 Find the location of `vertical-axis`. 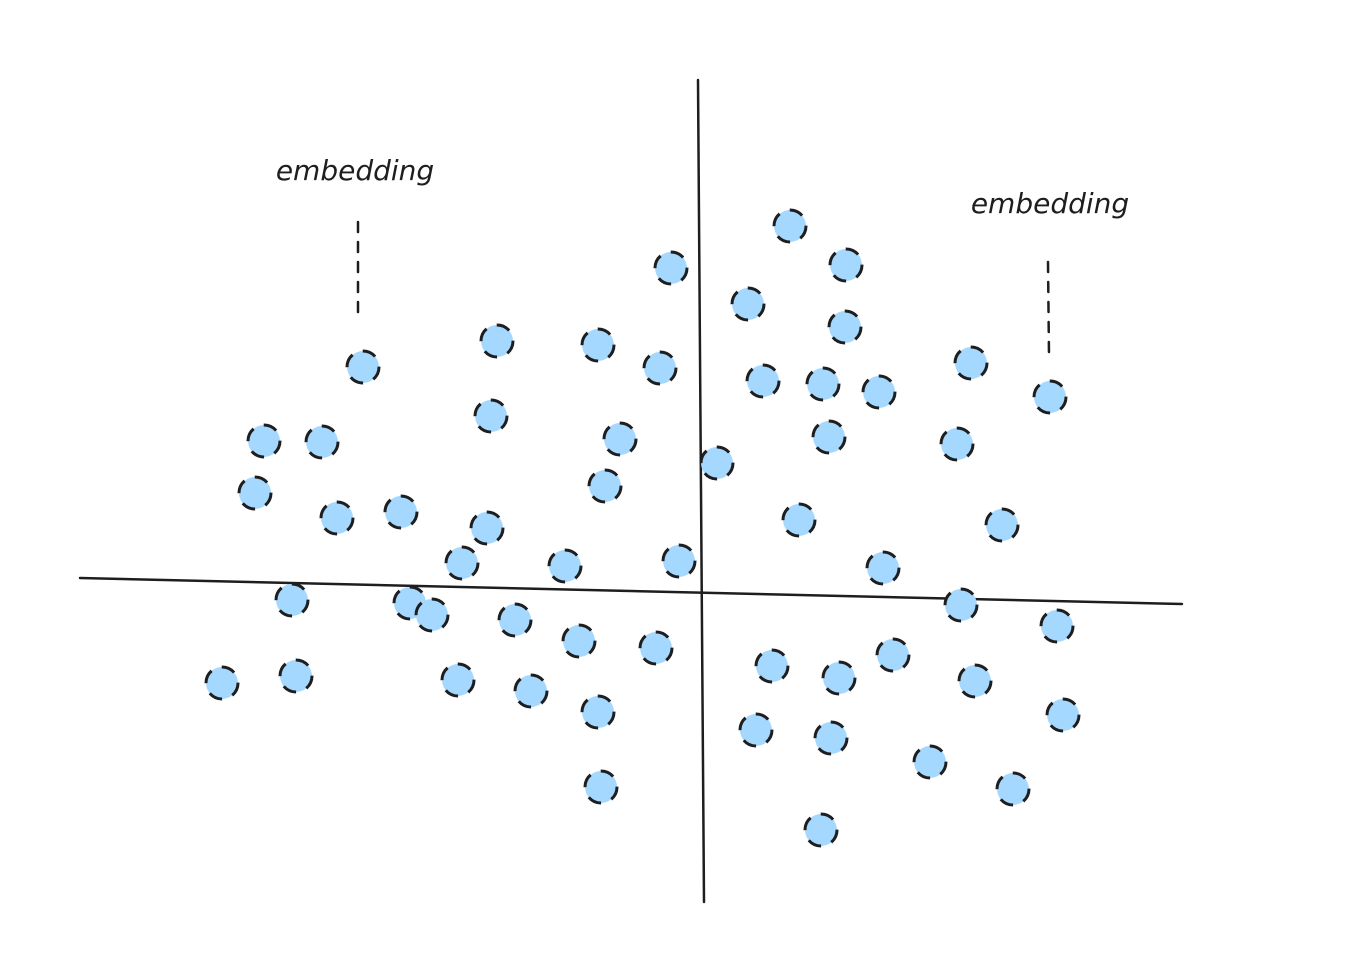

vertical-axis is located at coordinates (701, 491).